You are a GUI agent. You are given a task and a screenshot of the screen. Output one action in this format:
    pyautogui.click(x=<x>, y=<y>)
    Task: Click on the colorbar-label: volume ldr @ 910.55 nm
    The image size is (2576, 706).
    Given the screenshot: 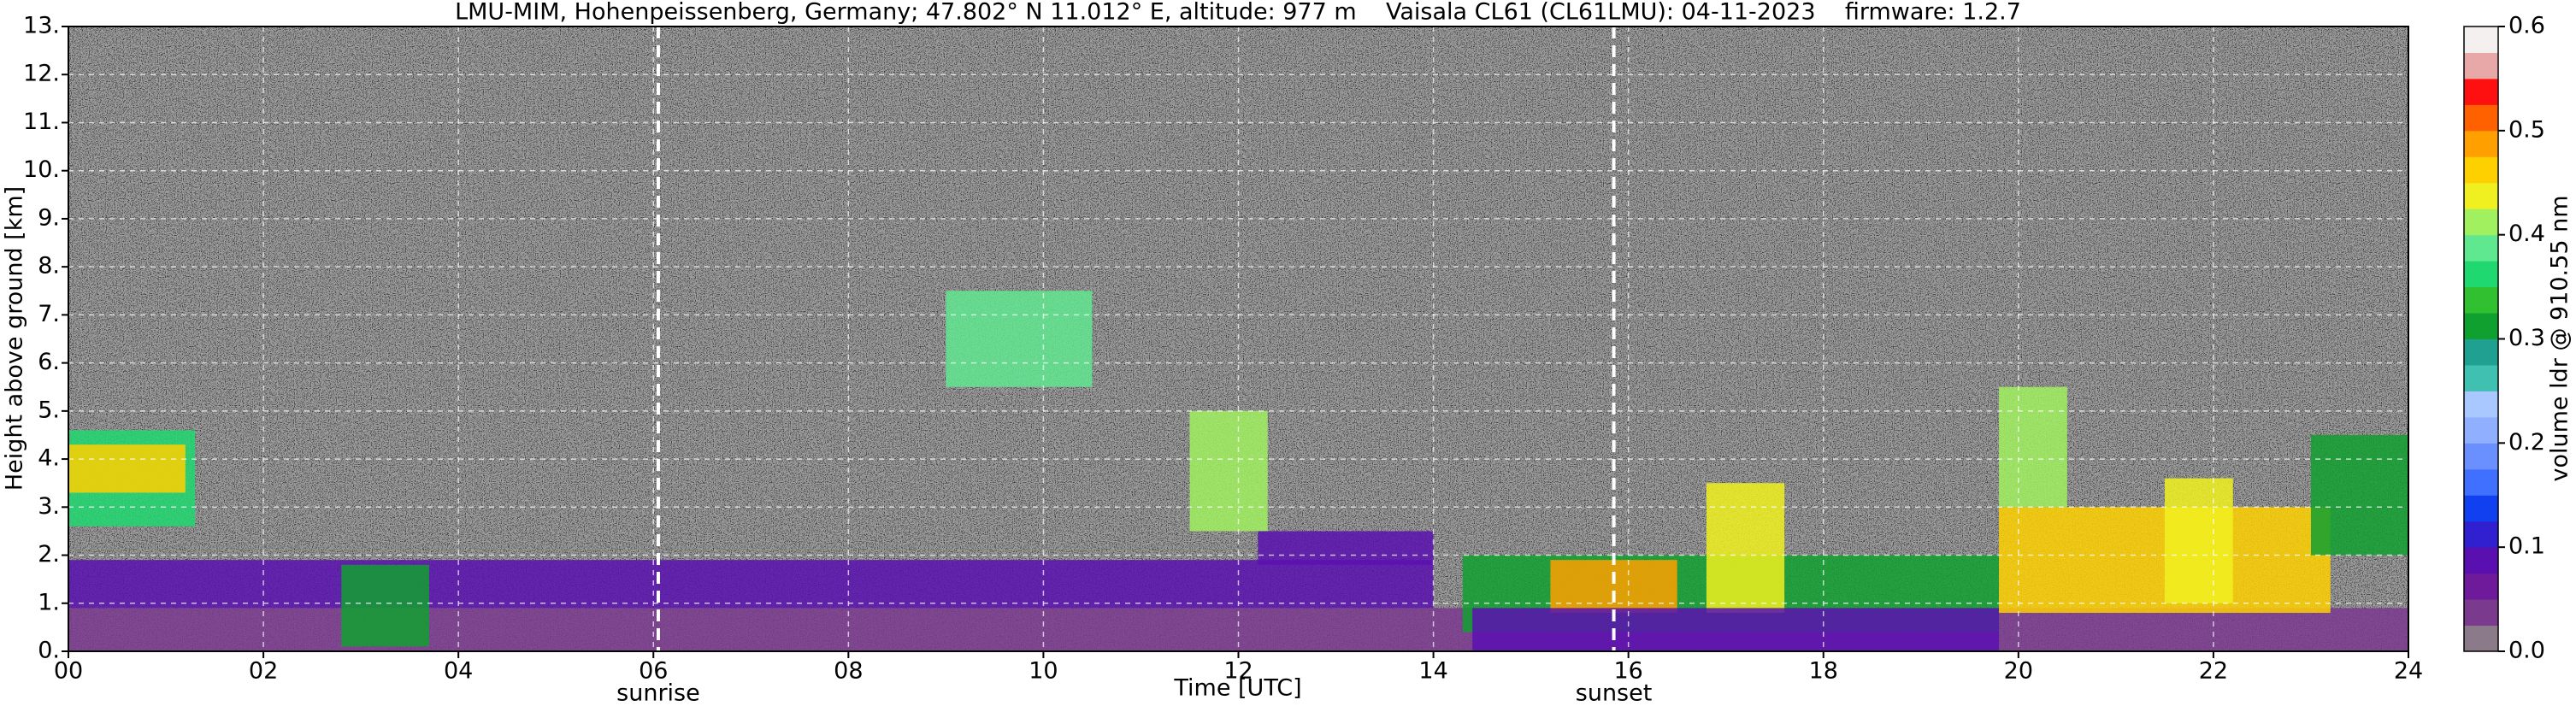 What is the action you would take?
    pyautogui.click(x=2560, y=339)
    